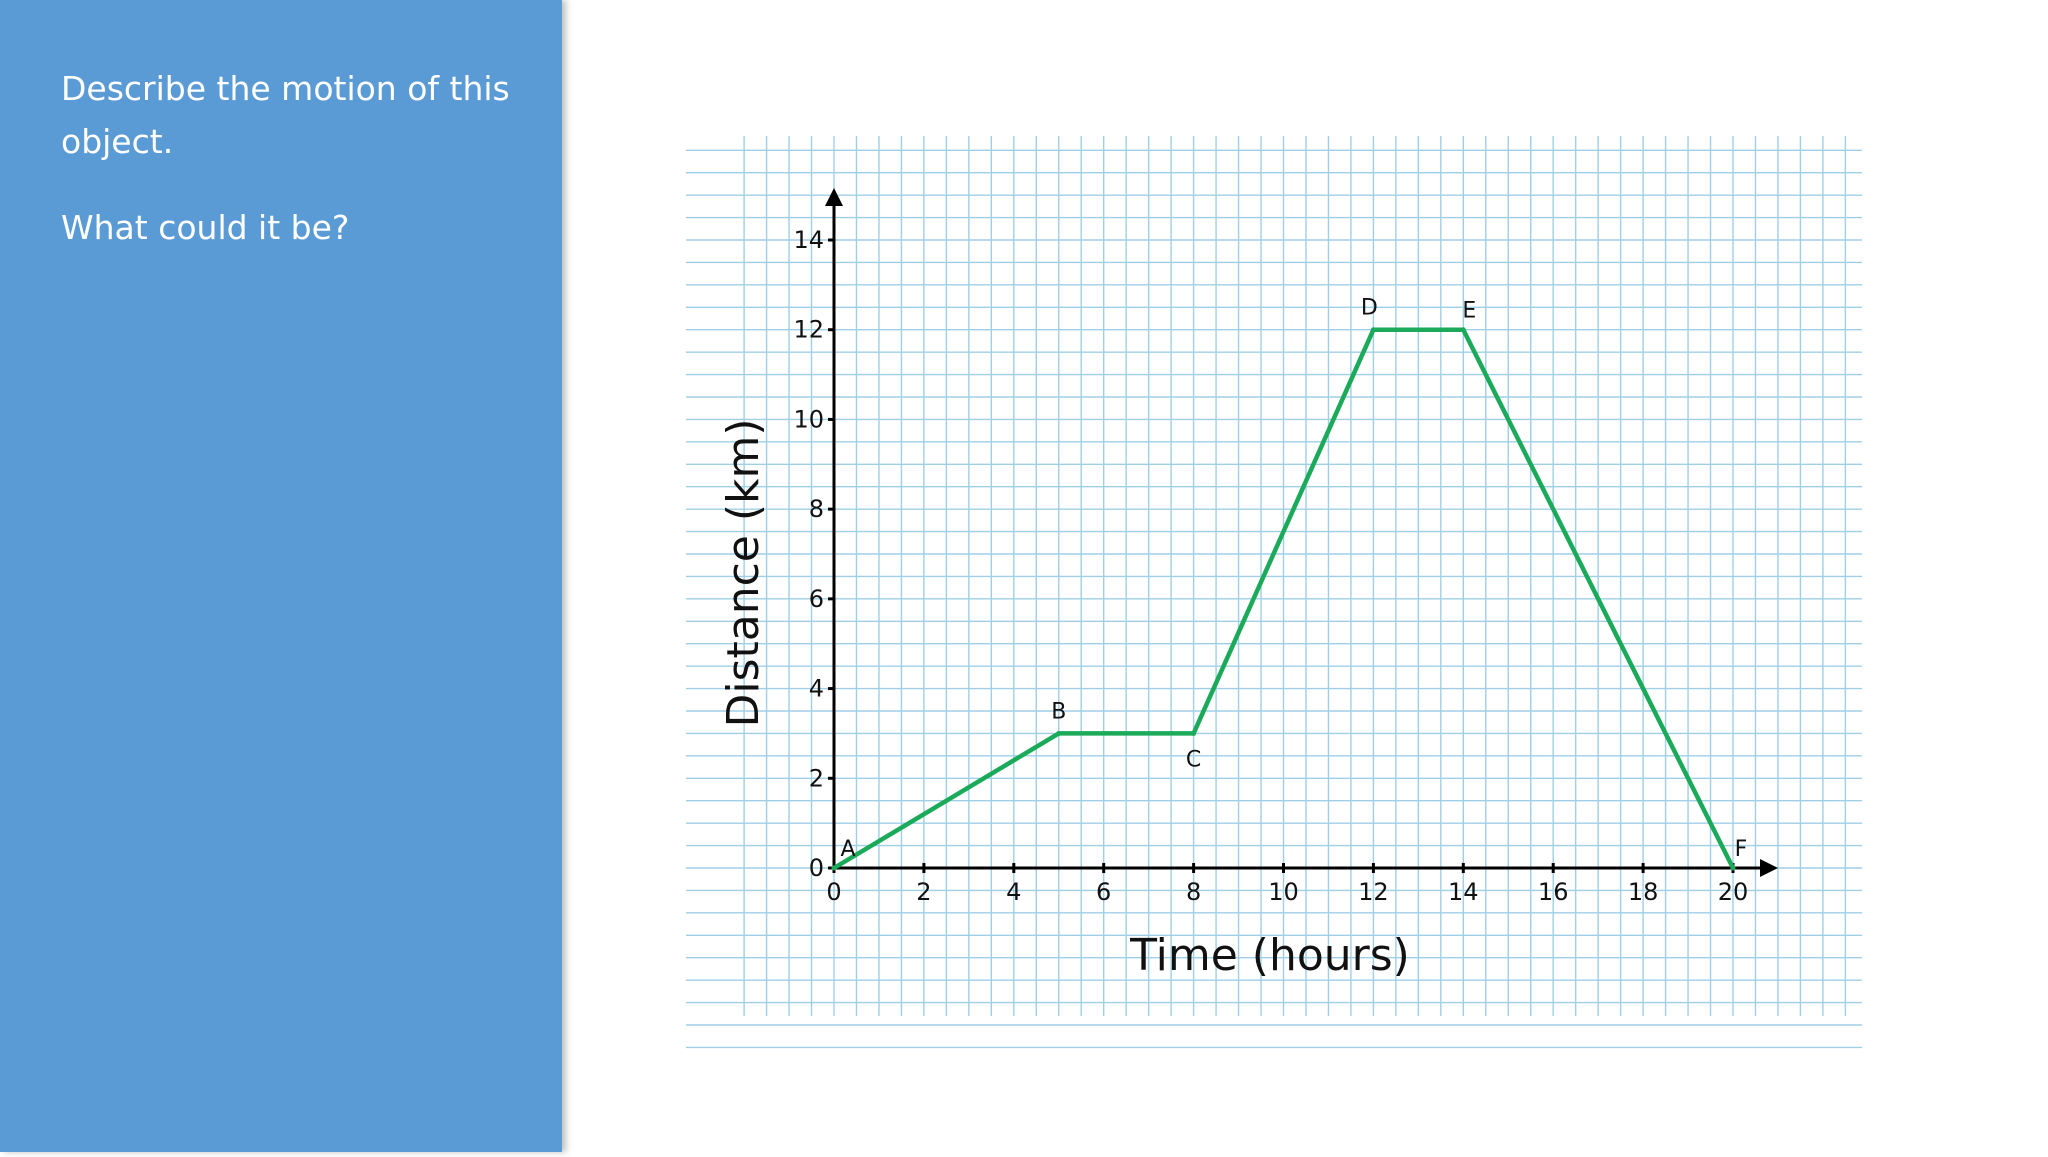  I want to click on x-axis-label: Time (hours), so click(1269, 955).